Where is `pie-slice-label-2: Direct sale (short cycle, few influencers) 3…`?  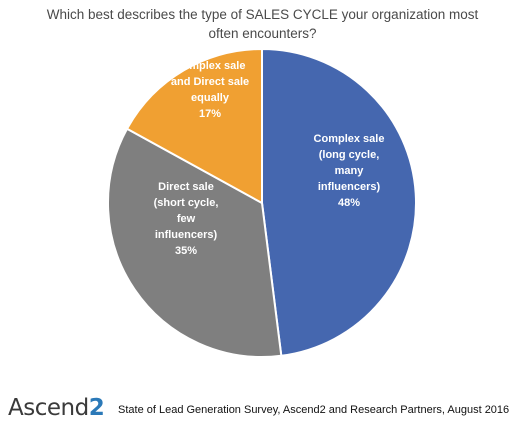 pie-slice-label-2: Direct sale (short cycle, few influencers) 3… is located at coordinates (186, 219).